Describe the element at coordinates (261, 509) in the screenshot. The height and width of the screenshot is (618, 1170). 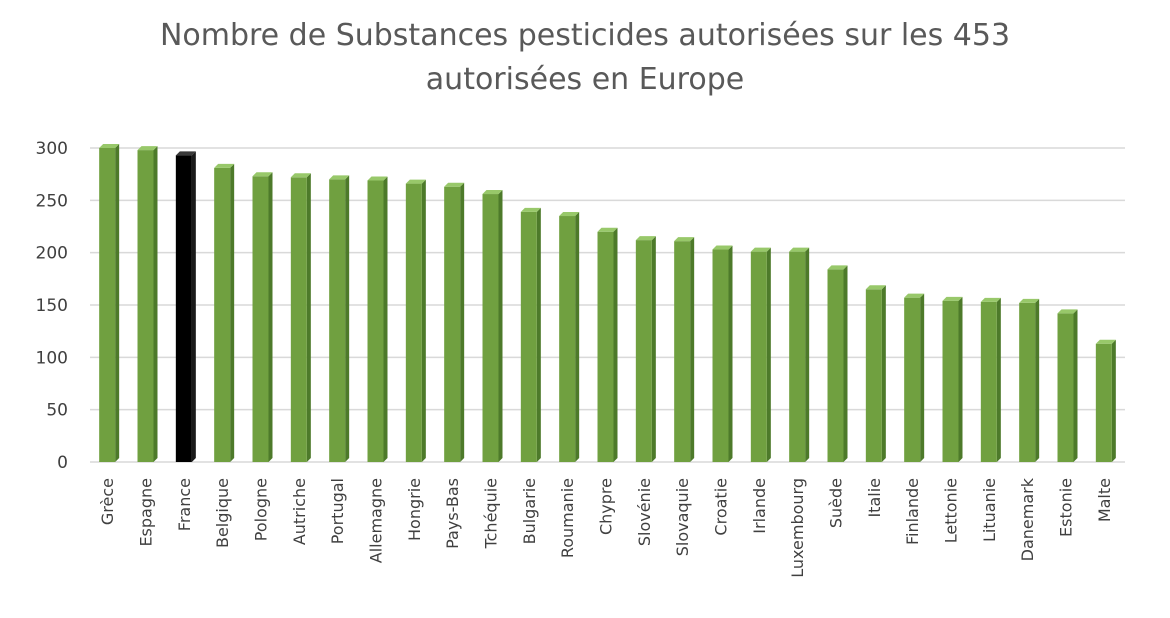
I see `x-tick-label: Pologne` at that location.